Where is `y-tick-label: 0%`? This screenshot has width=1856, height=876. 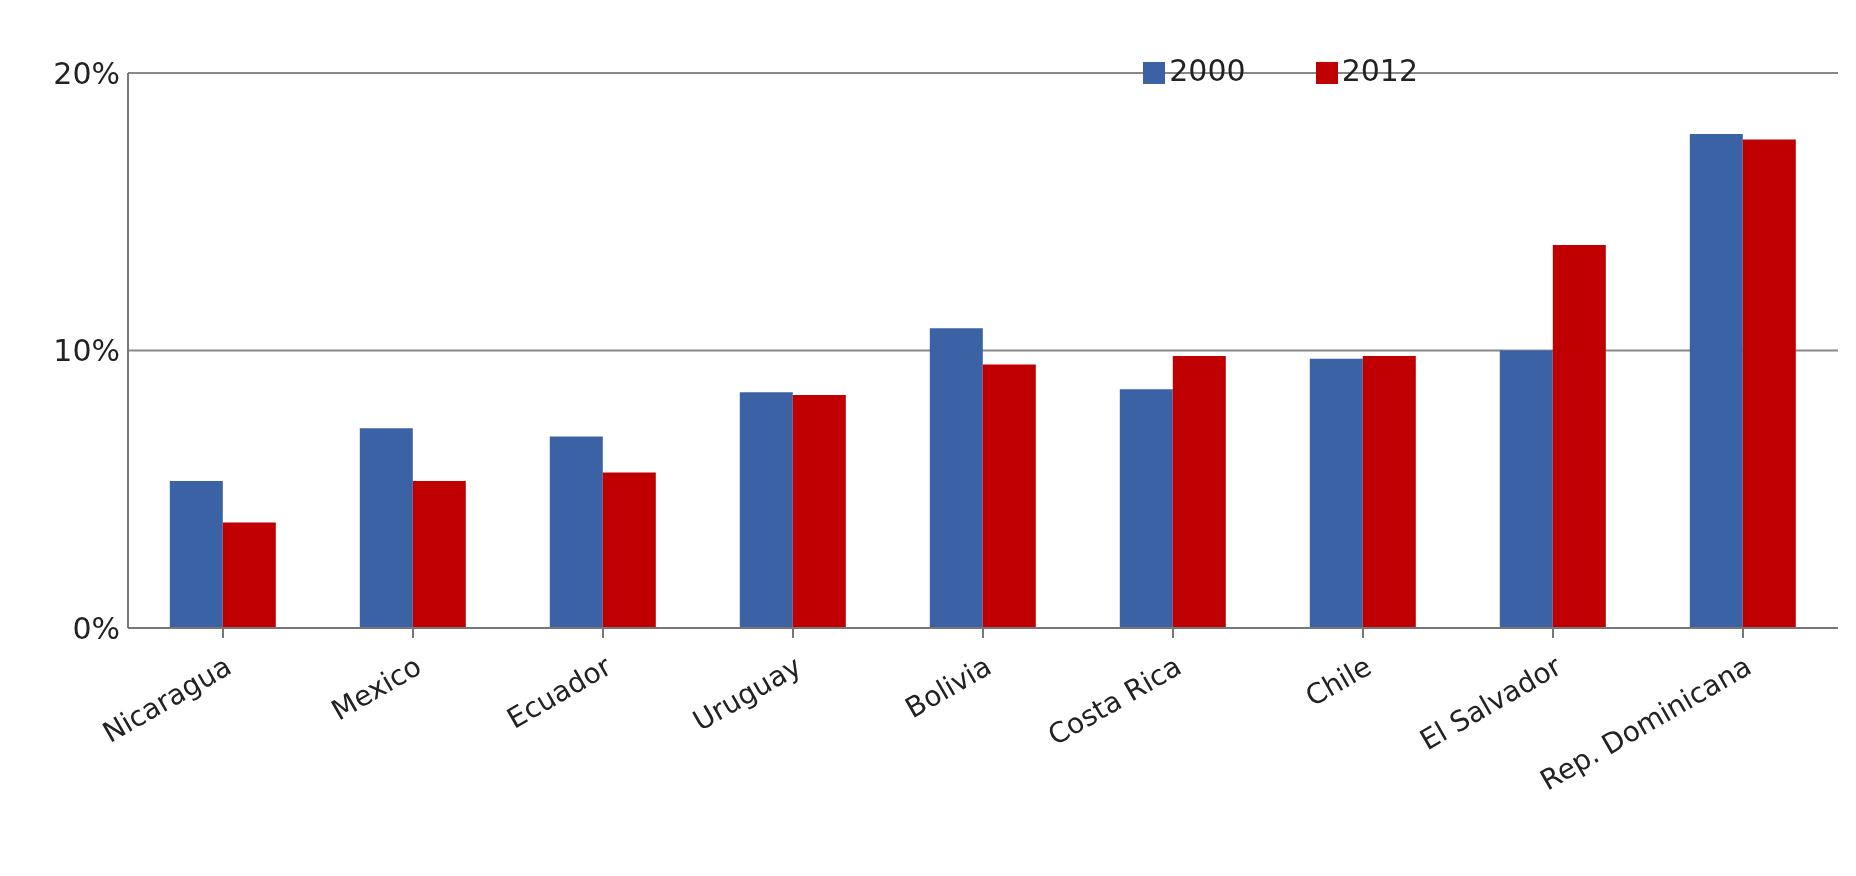
y-tick-label: 0% is located at coordinates (96, 628).